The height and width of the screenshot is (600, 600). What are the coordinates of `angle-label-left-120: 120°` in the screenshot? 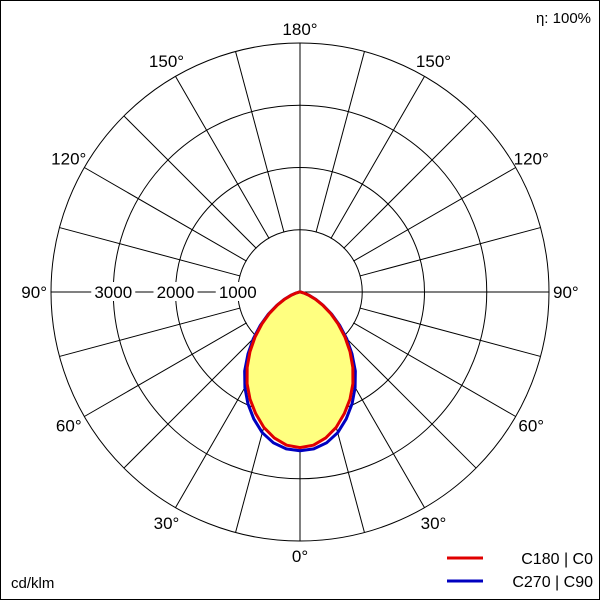 It's located at (68, 159).